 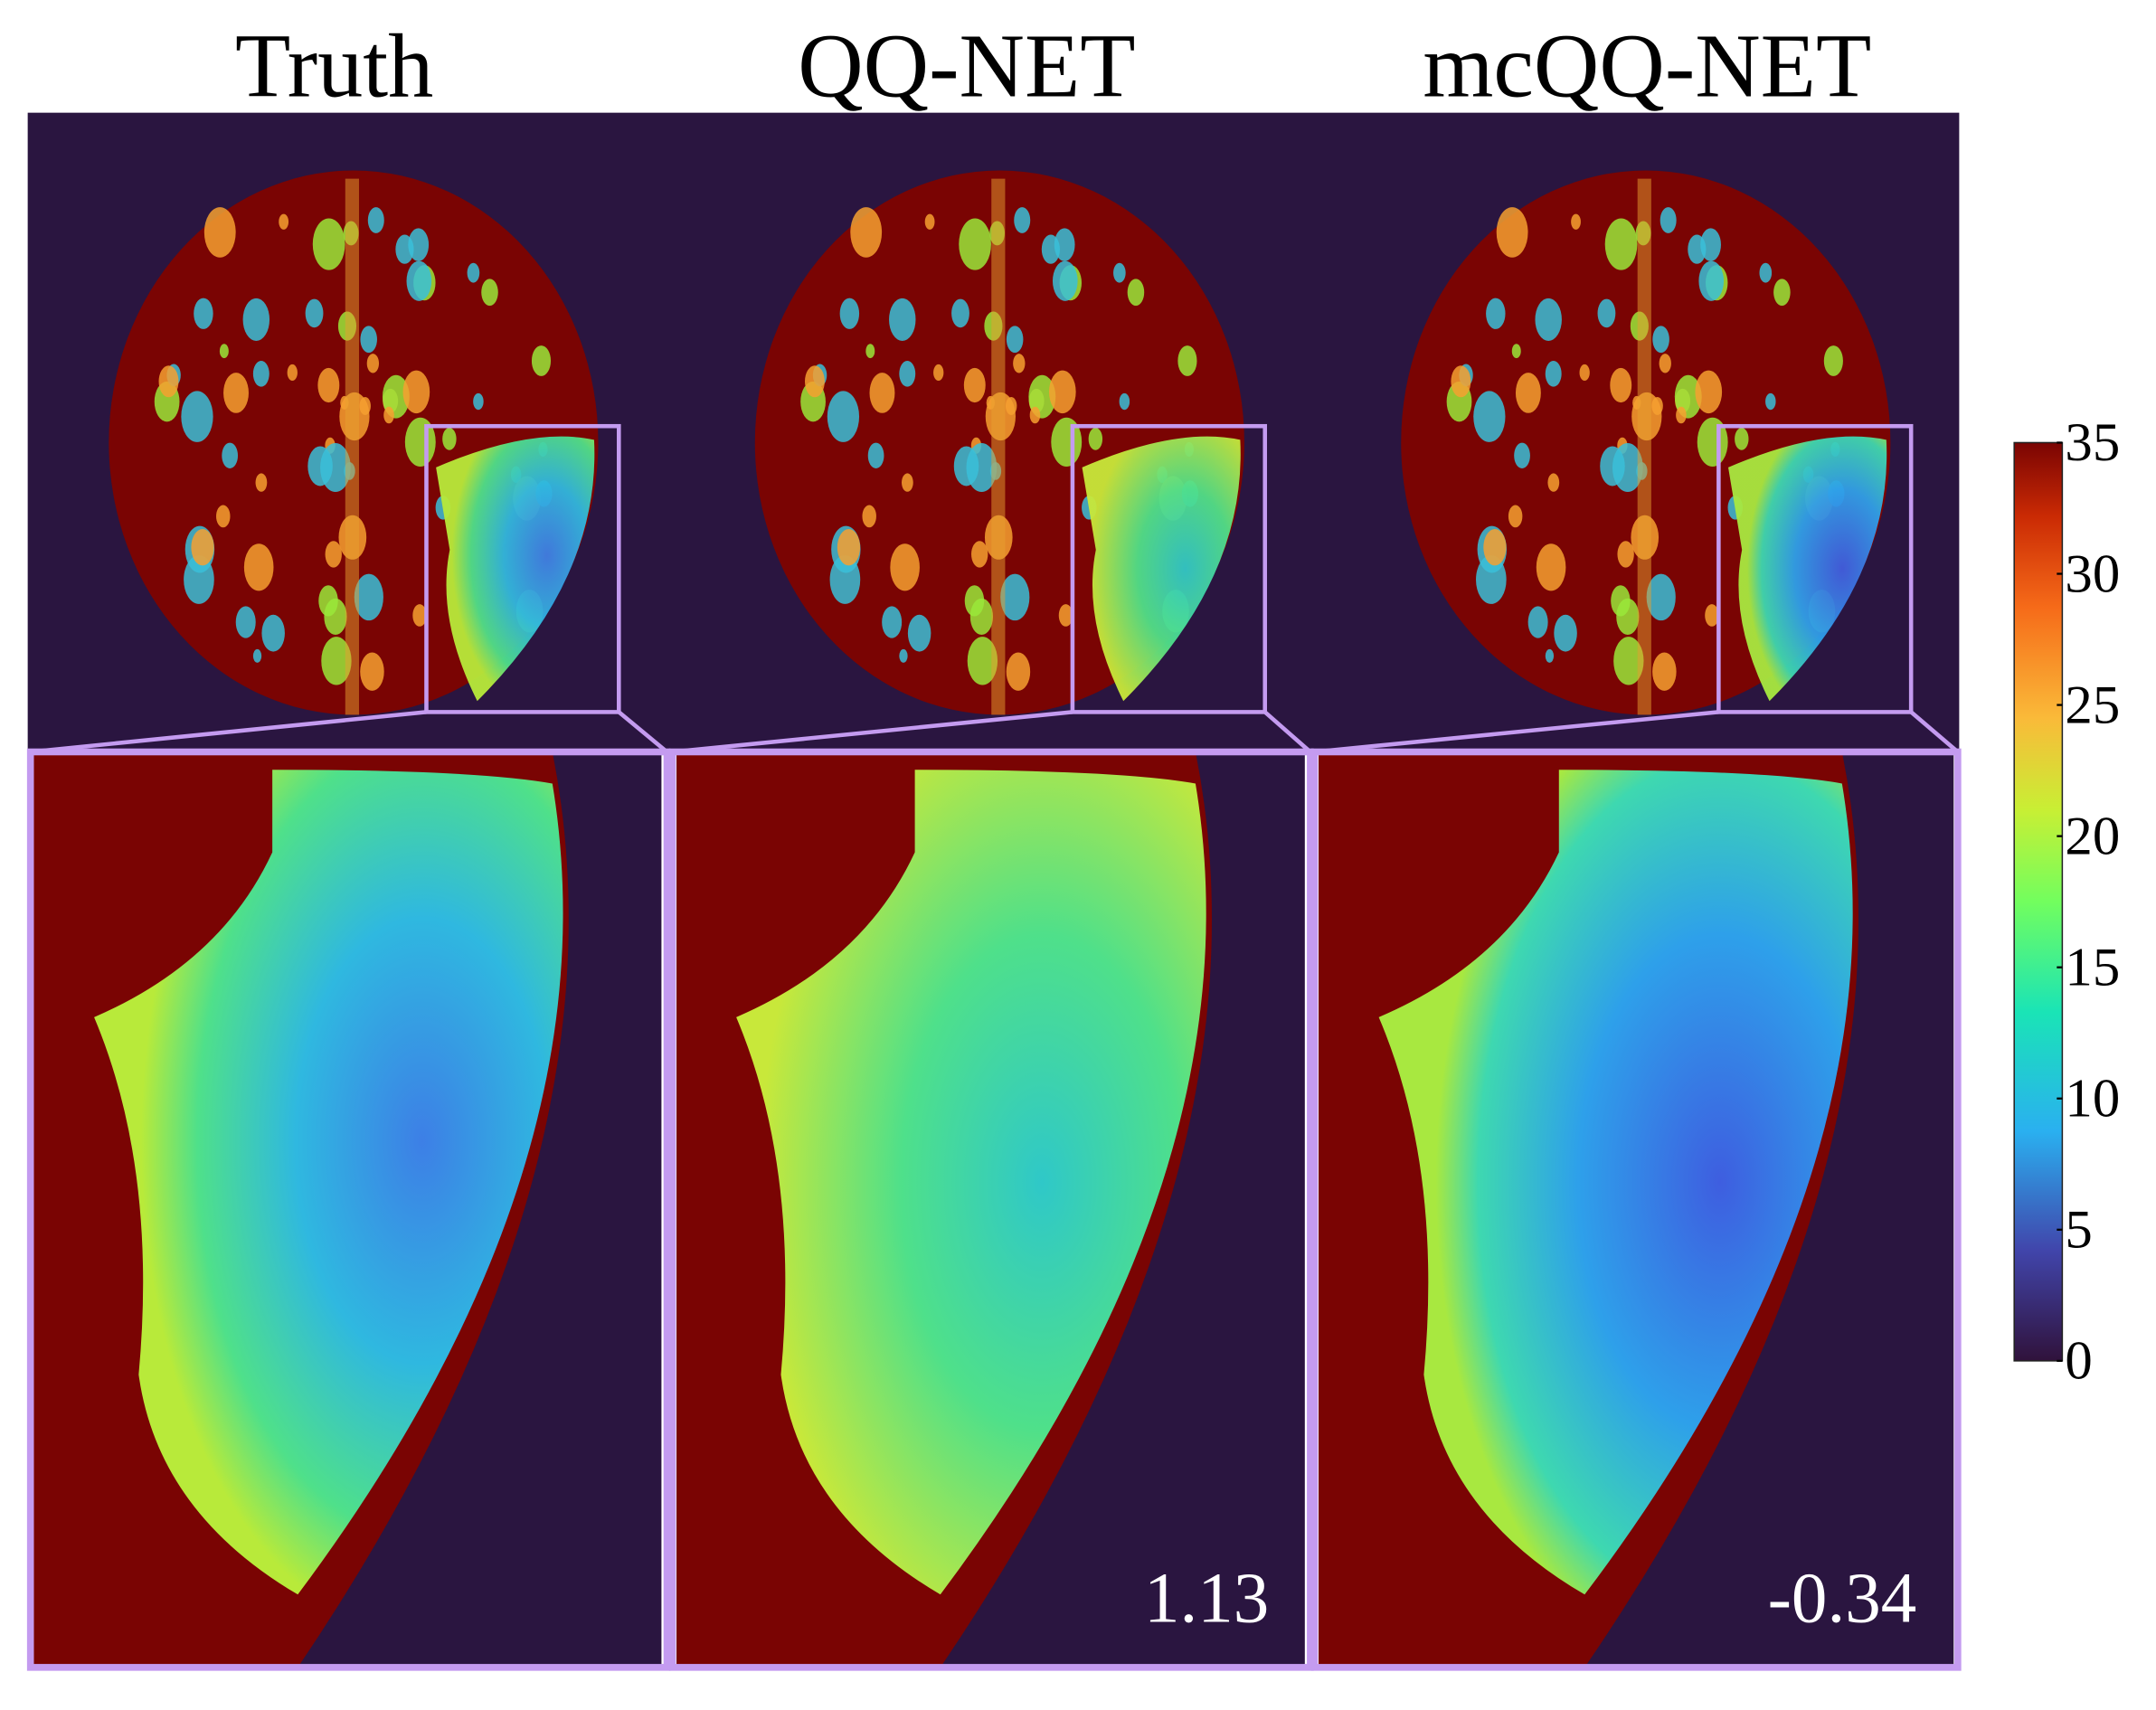 What do you see at coordinates (2092, 442) in the screenshot?
I see `colorbar-tick-label: 35` at bounding box center [2092, 442].